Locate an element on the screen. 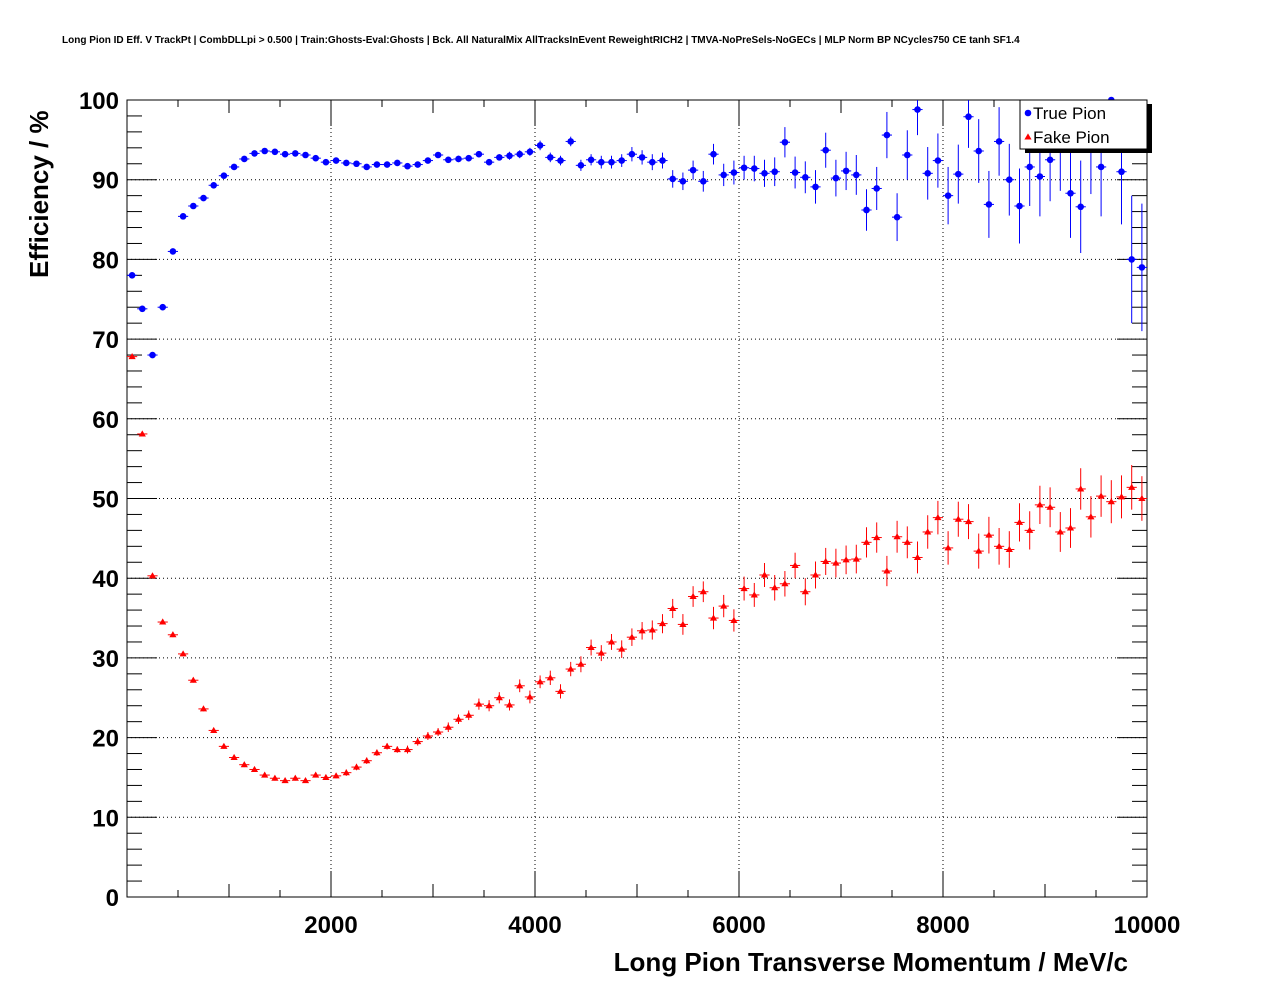 The height and width of the screenshot is (996, 1276). y-tick-label: 10 is located at coordinates (105, 818).